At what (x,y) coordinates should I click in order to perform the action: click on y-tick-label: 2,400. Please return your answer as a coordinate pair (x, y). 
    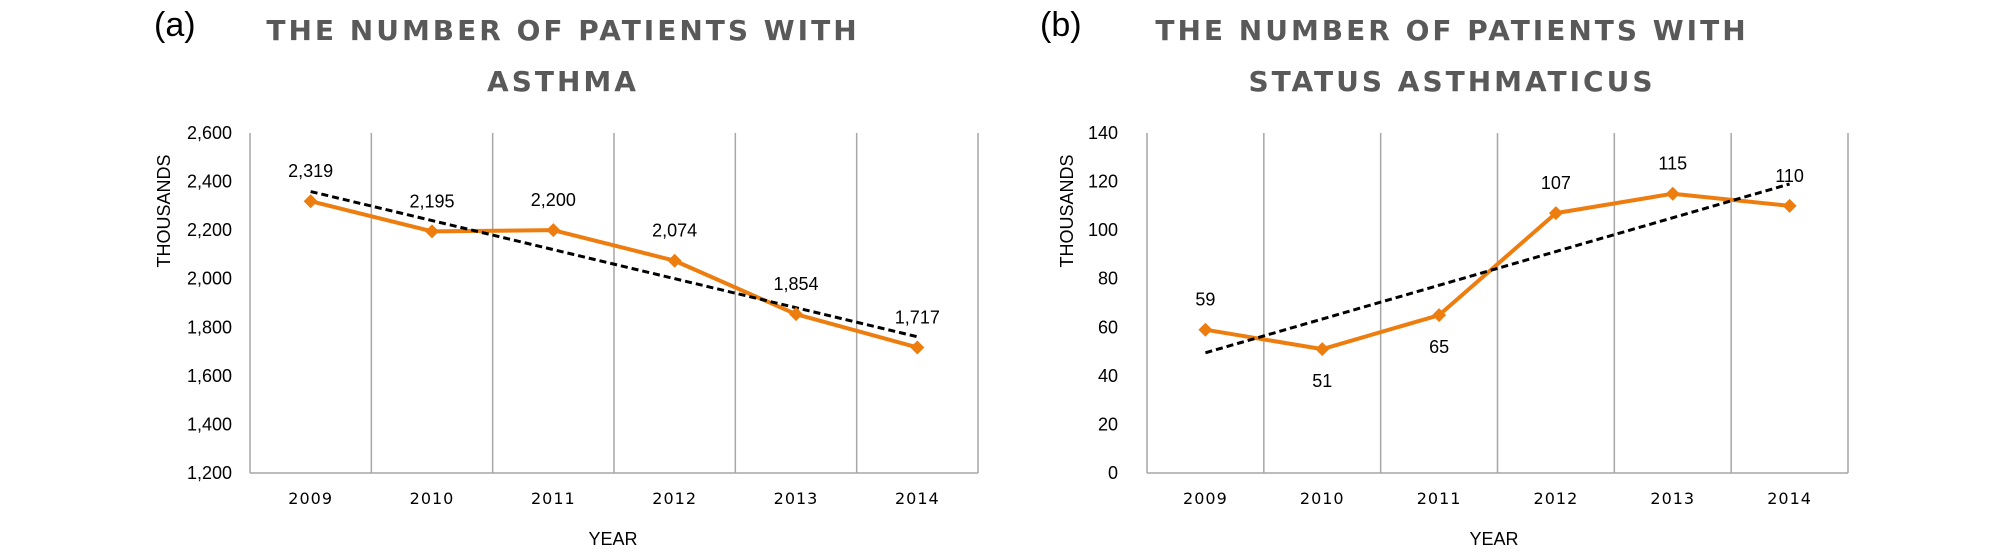
    Looking at the image, I should click on (209, 182).